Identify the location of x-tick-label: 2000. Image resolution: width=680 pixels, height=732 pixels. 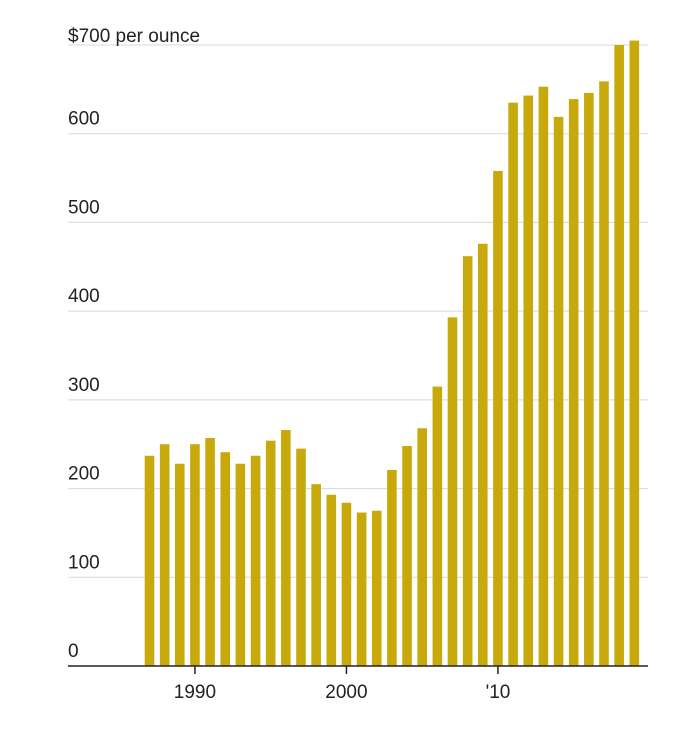
(346, 692).